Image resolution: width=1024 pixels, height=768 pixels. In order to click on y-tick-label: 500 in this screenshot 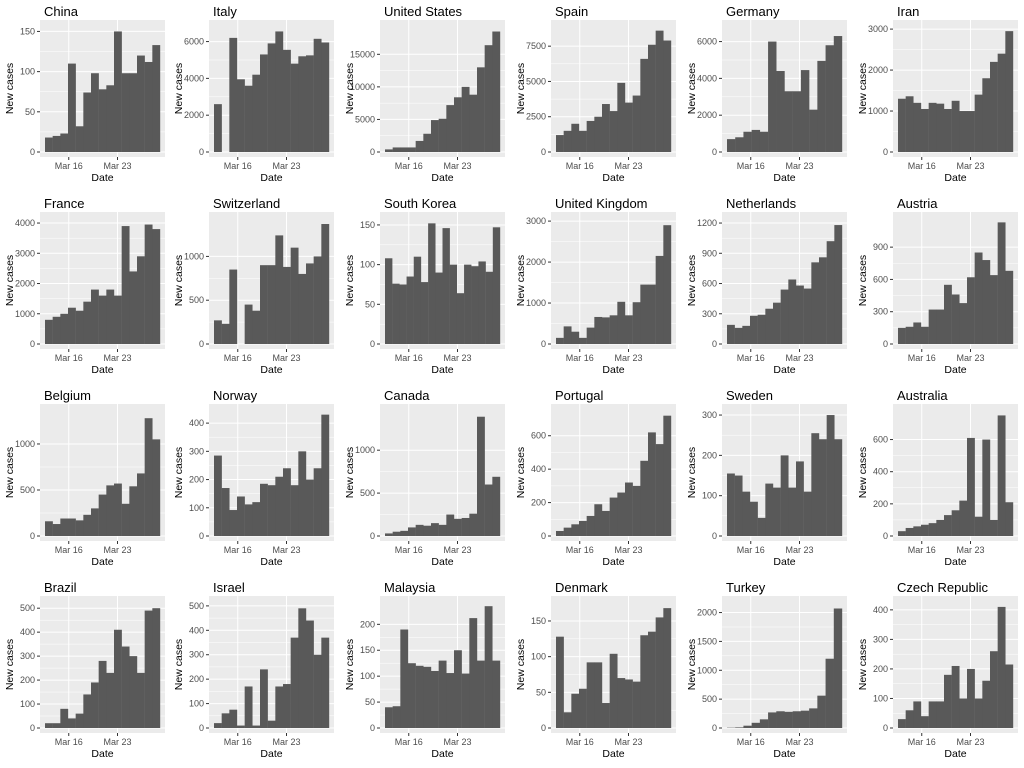, I will do `click(27, 608)`.